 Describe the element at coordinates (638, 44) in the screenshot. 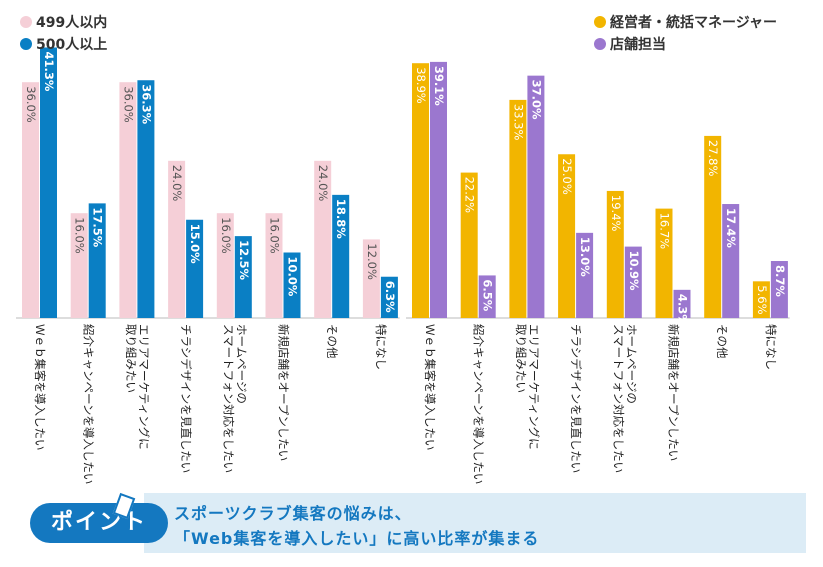

I see `legend-label-c1-1: 店舗担当` at that location.